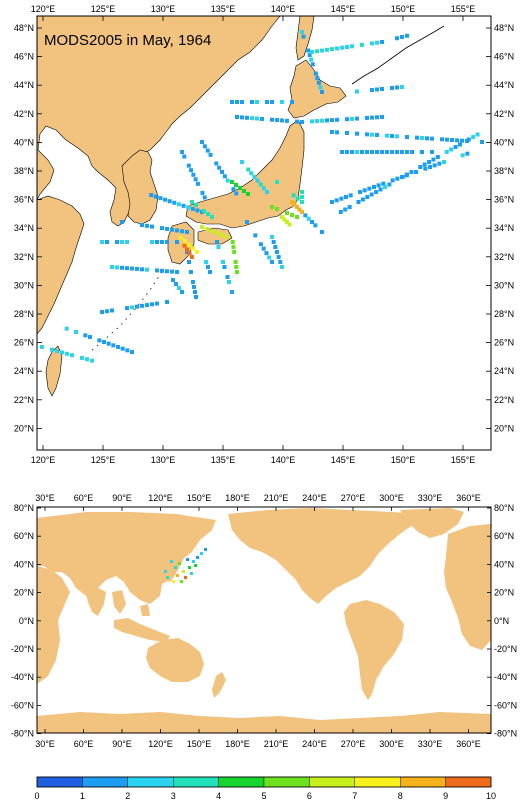 The image size is (529, 808). I want to click on lat-label-right: 40°N, so click(504, 142).